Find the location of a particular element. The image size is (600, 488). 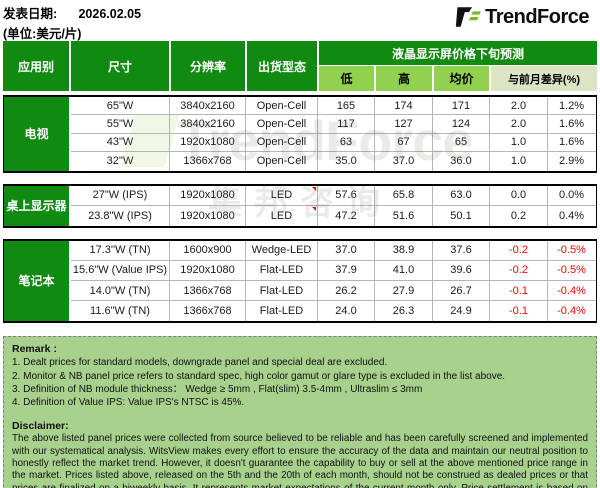

cell-high: 37.0 is located at coordinates (404, 161).